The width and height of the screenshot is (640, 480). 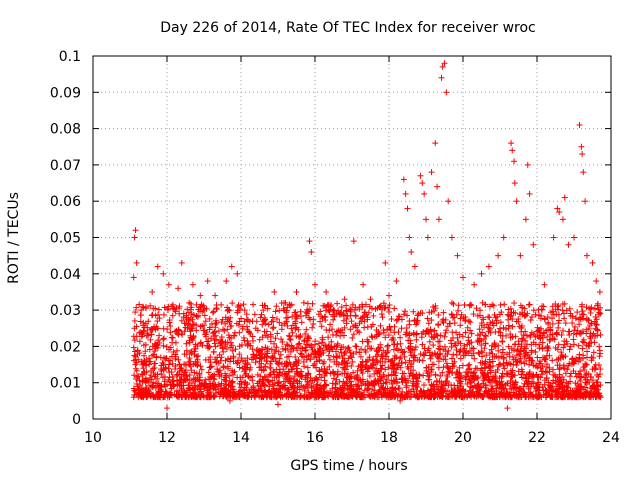 What do you see at coordinates (14, 238) in the screenshot?
I see `y-axis-label: ROTI / TECUs` at bounding box center [14, 238].